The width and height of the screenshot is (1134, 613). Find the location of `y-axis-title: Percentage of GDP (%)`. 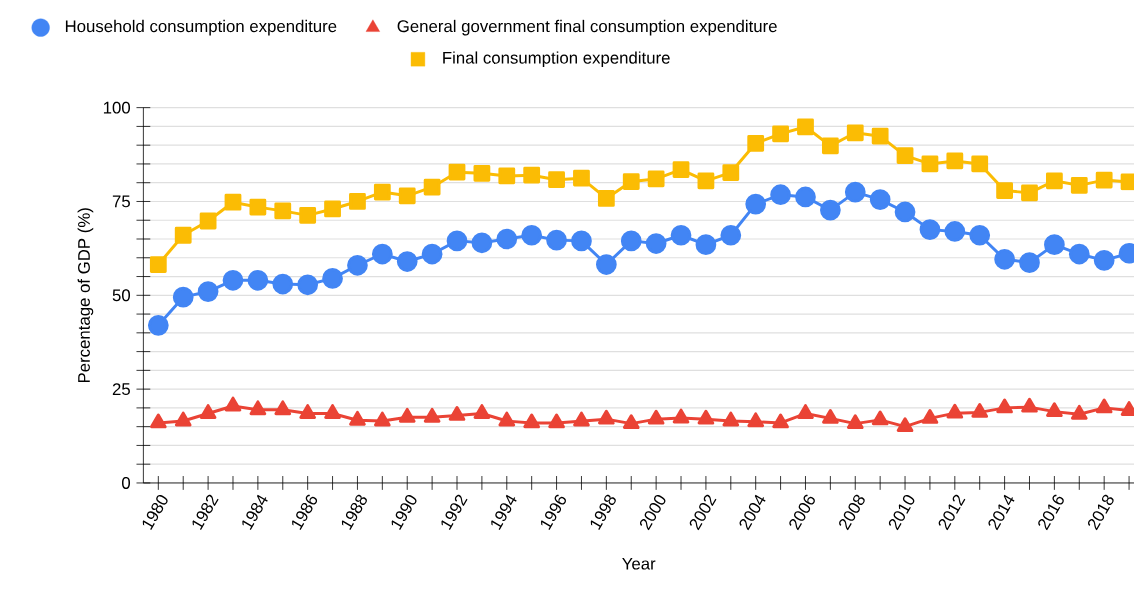

y-axis-title: Percentage of GDP (%) is located at coordinates (85, 295).